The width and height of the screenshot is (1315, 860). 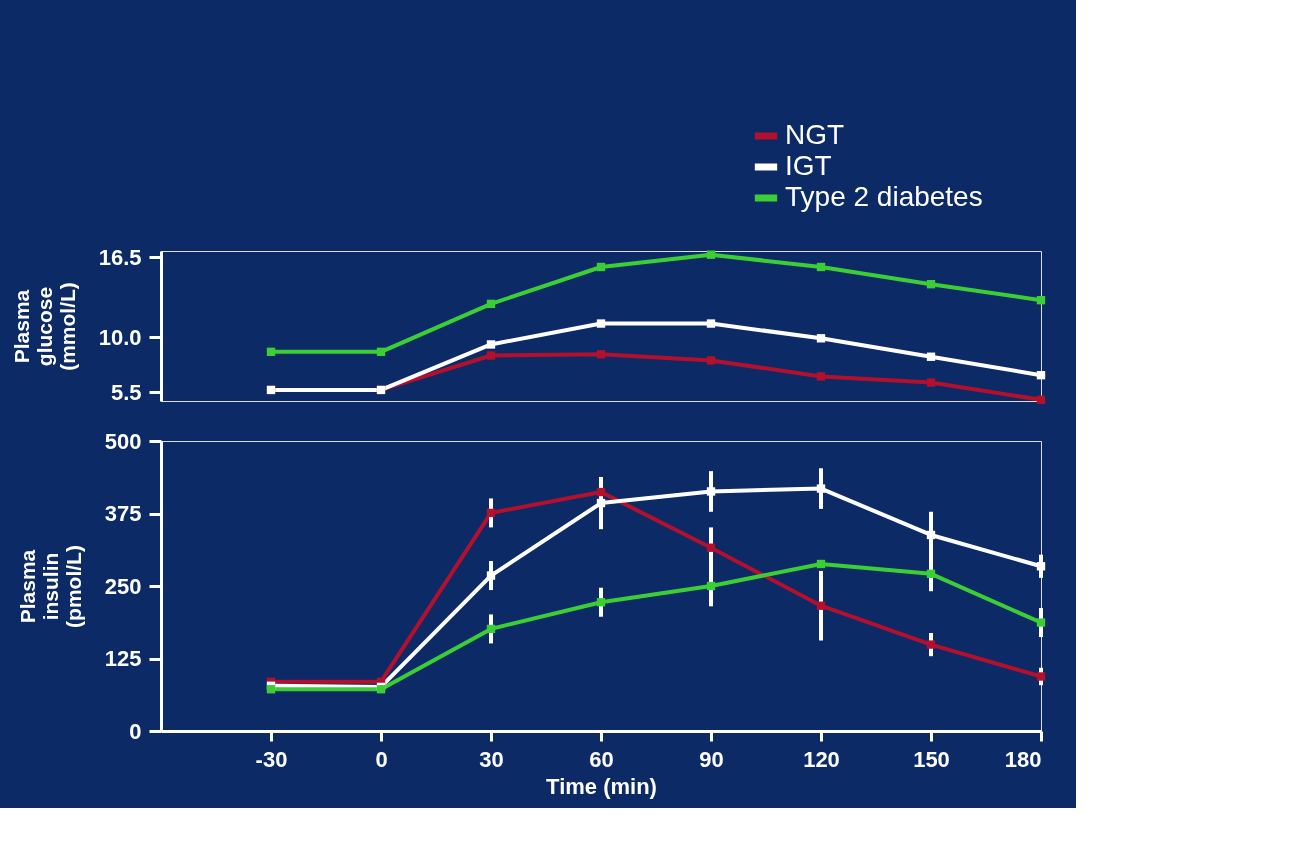 What do you see at coordinates (123, 586) in the screenshot?
I see `y-tick-label: 250` at bounding box center [123, 586].